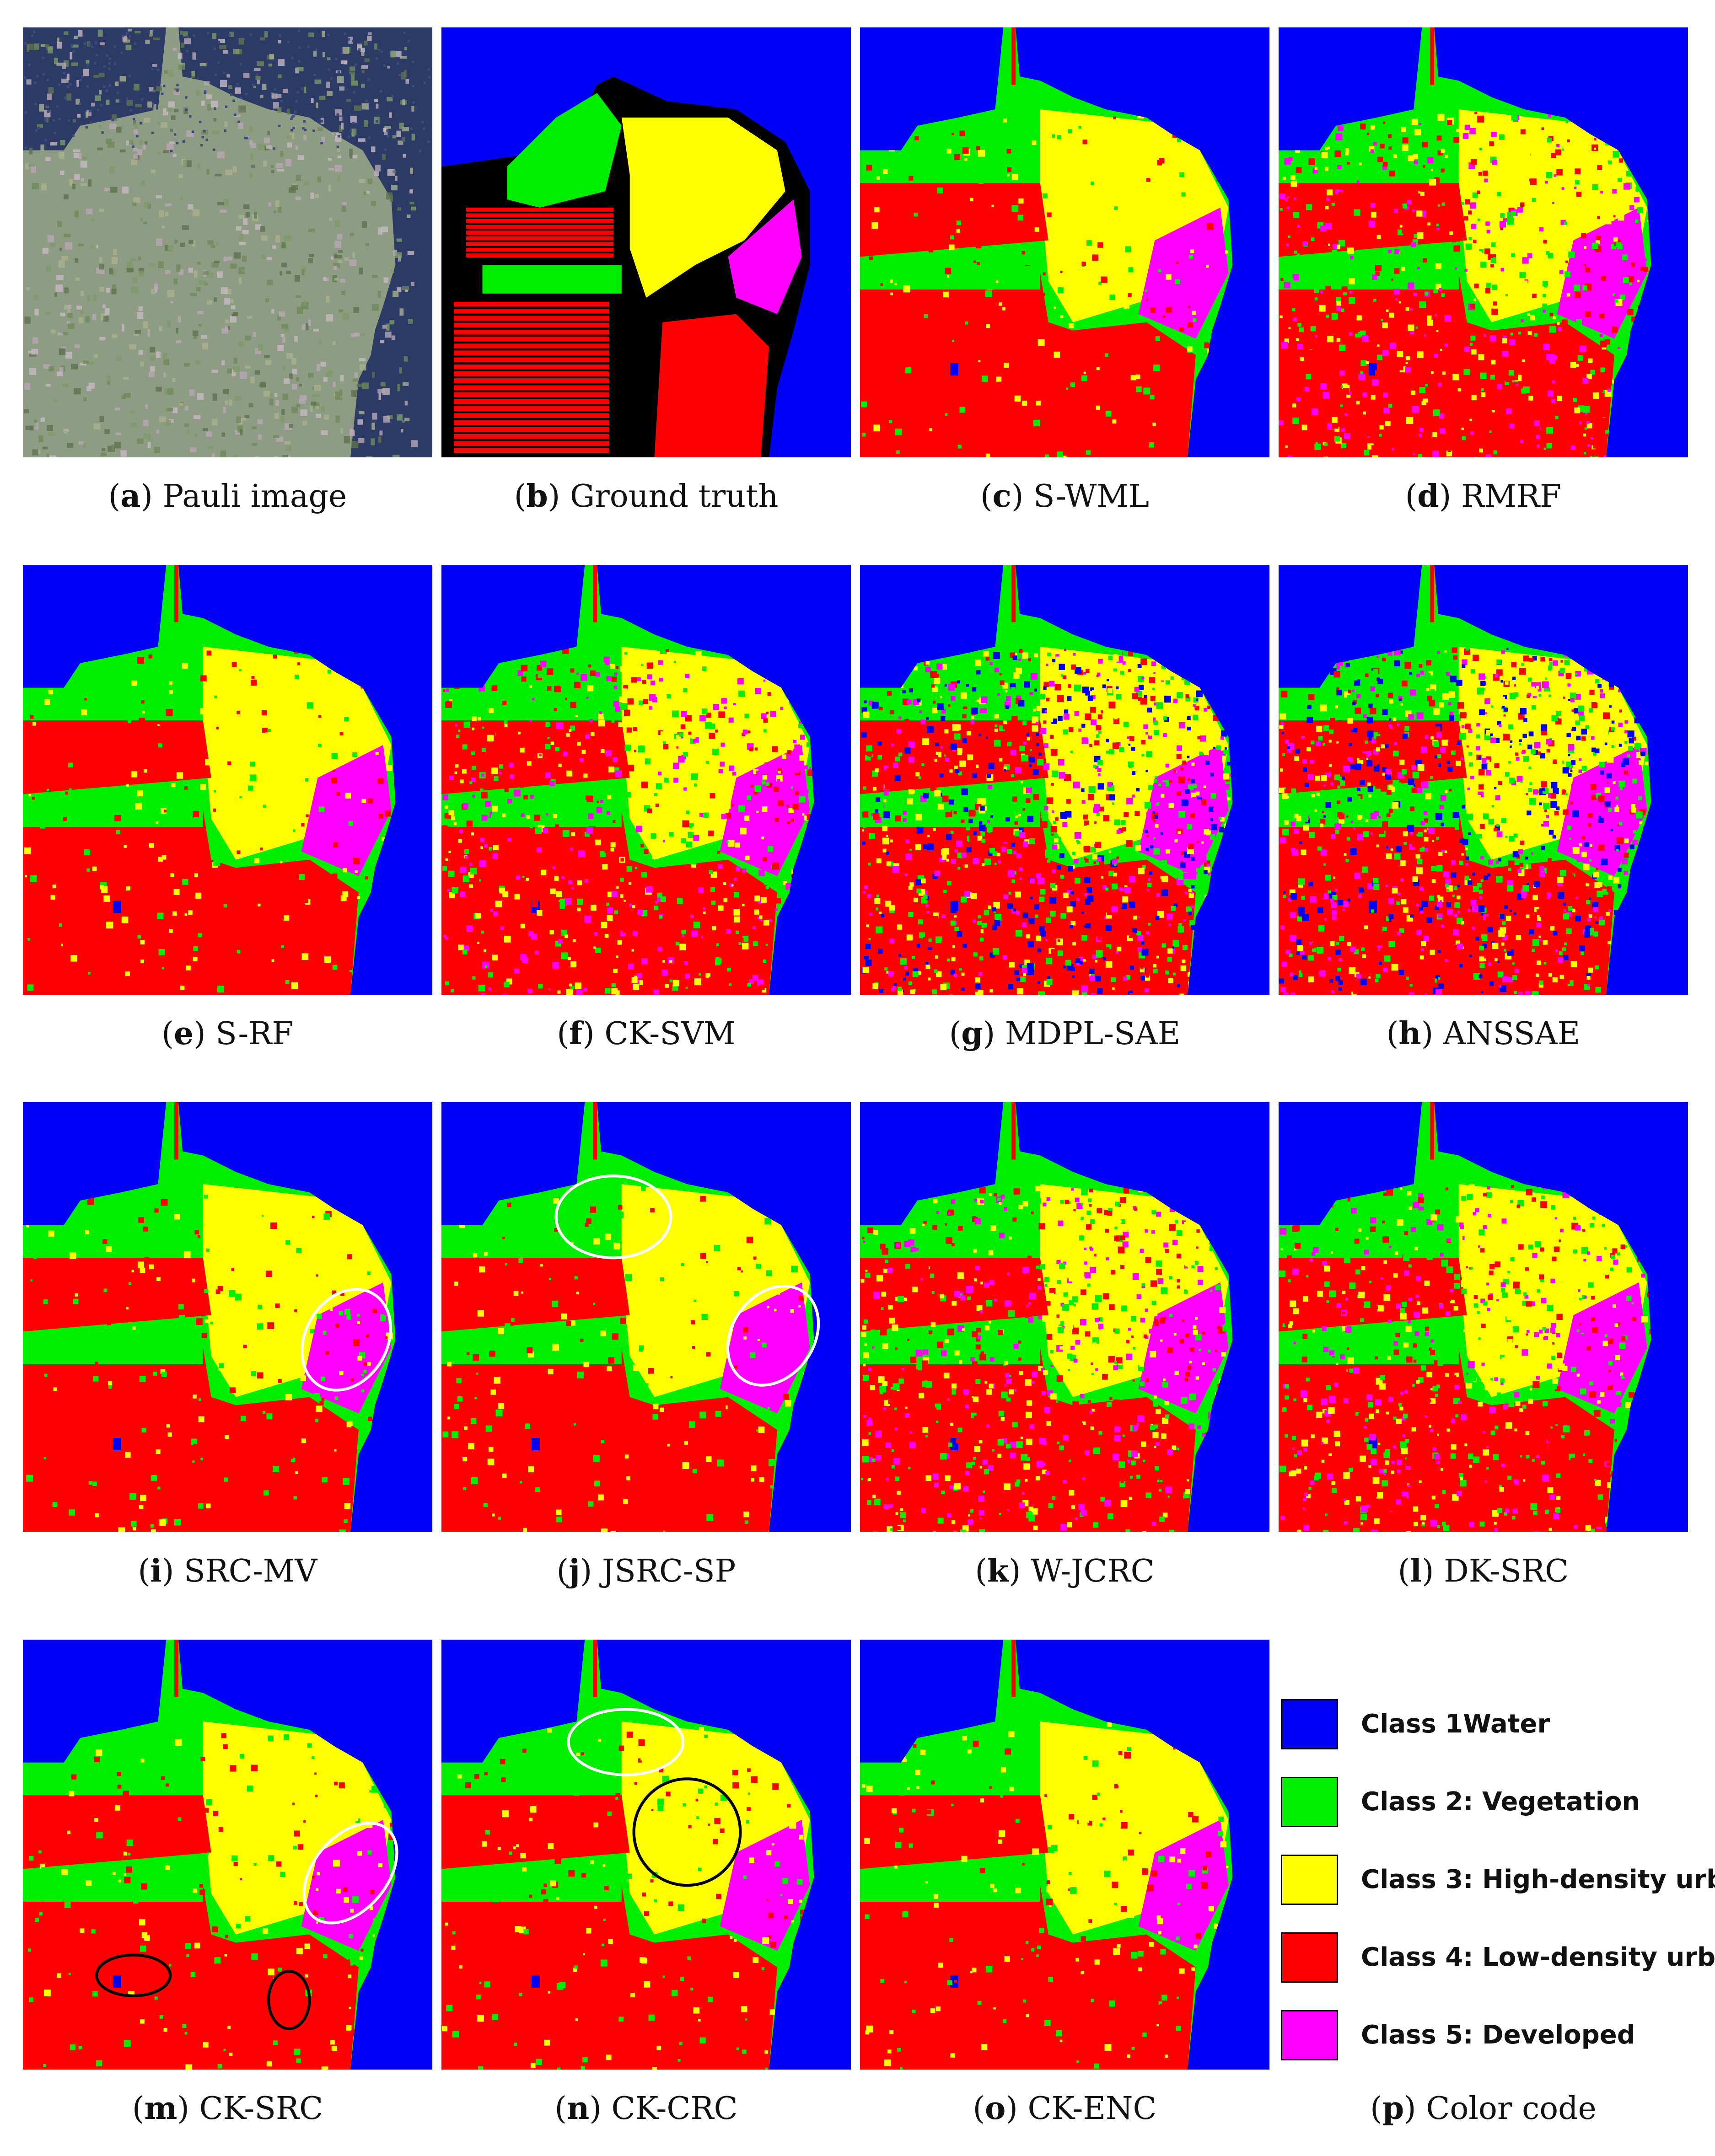 This screenshot has height=2156, width=1715. I want to click on classification-map-d, so click(1483, 242).